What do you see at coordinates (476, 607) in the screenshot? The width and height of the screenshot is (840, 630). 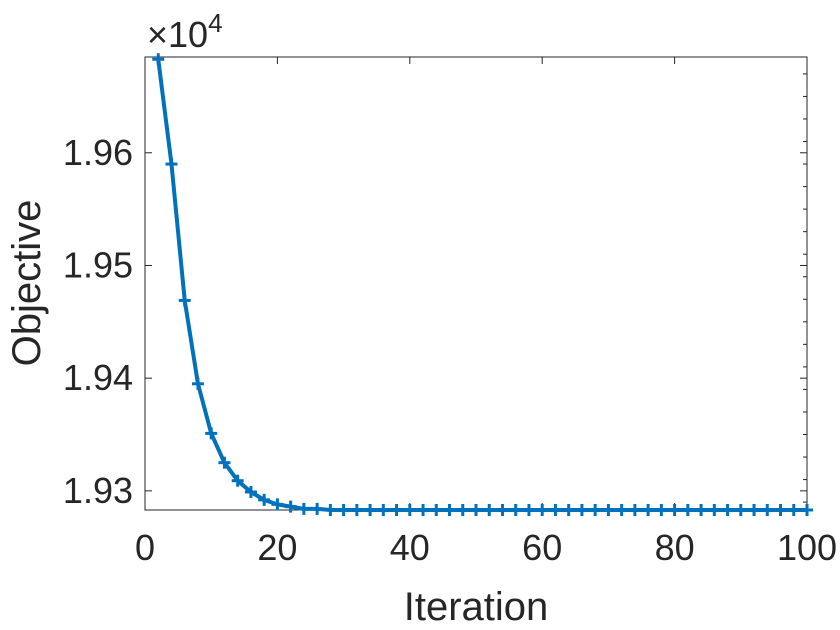 I see `x-axis-label: Iteration` at bounding box center [476, 607].